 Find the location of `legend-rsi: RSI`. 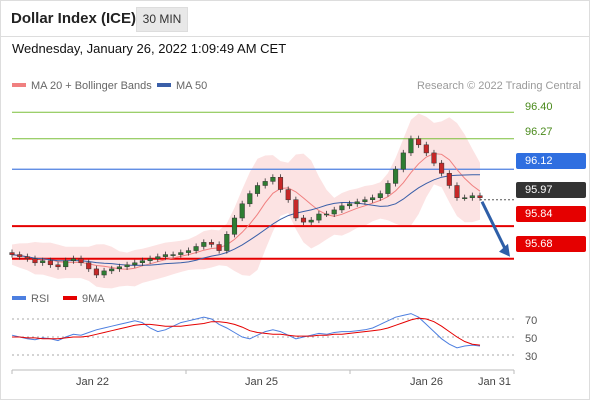

legend-rsi: RSI is located at coordinates (30, 299).